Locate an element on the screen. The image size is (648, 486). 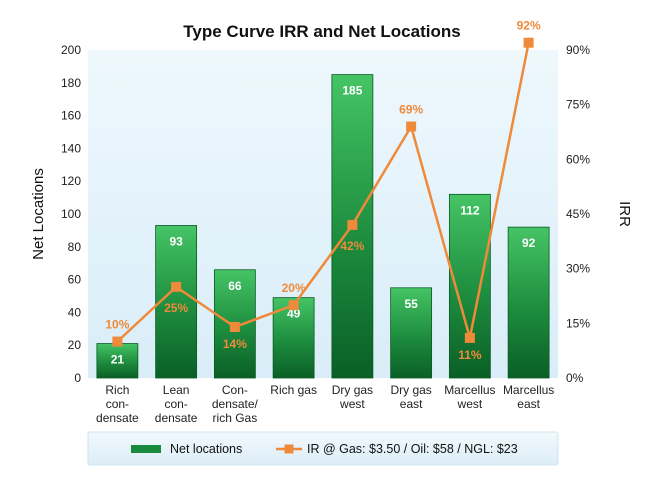
left-tick-label: 180 is located at coordinates (71, 83).